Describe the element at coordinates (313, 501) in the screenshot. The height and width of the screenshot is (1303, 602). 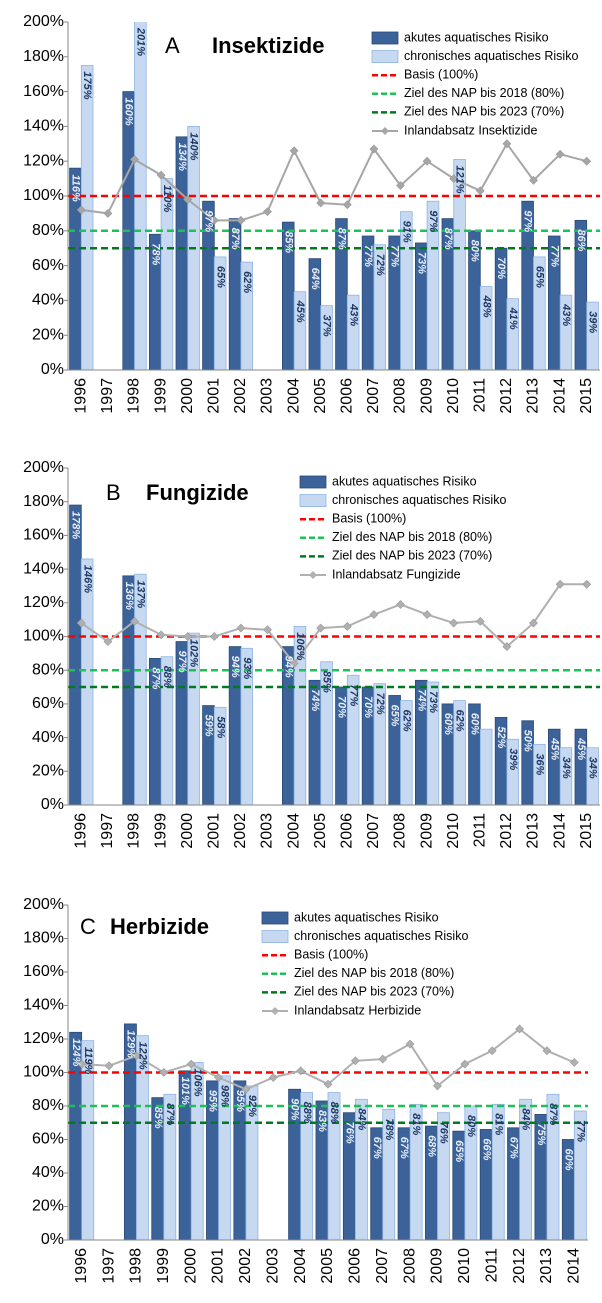
I see `legend-swatch` at that location.